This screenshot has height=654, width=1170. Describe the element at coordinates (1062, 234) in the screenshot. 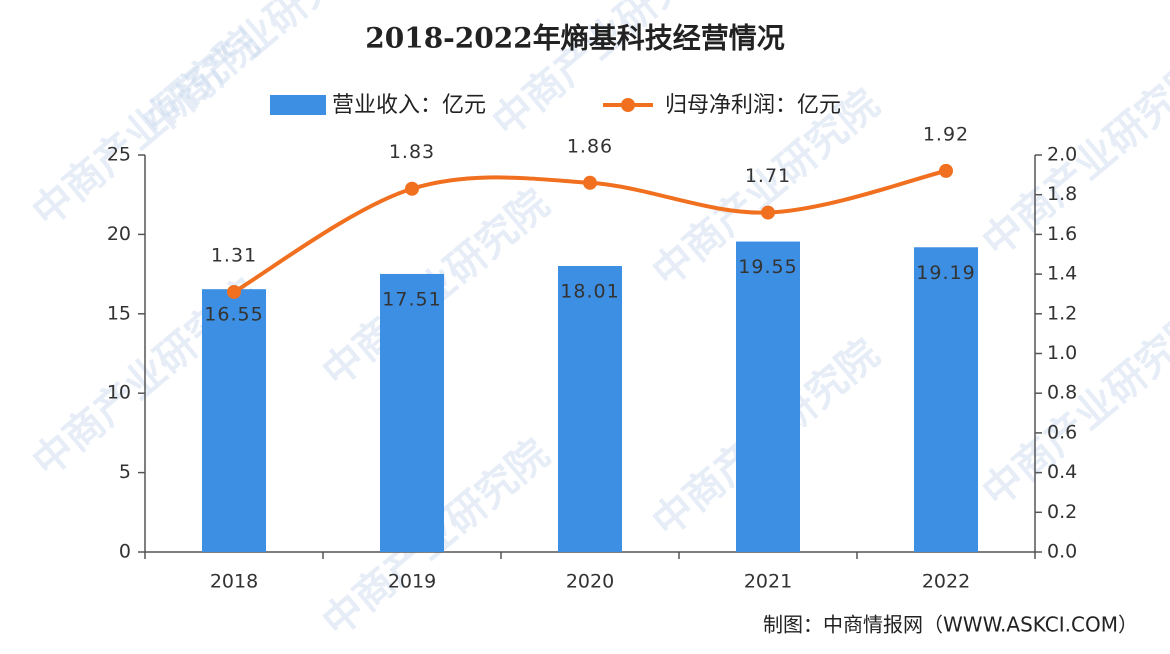

I see `y2-tick-label: 1.6` at that location.